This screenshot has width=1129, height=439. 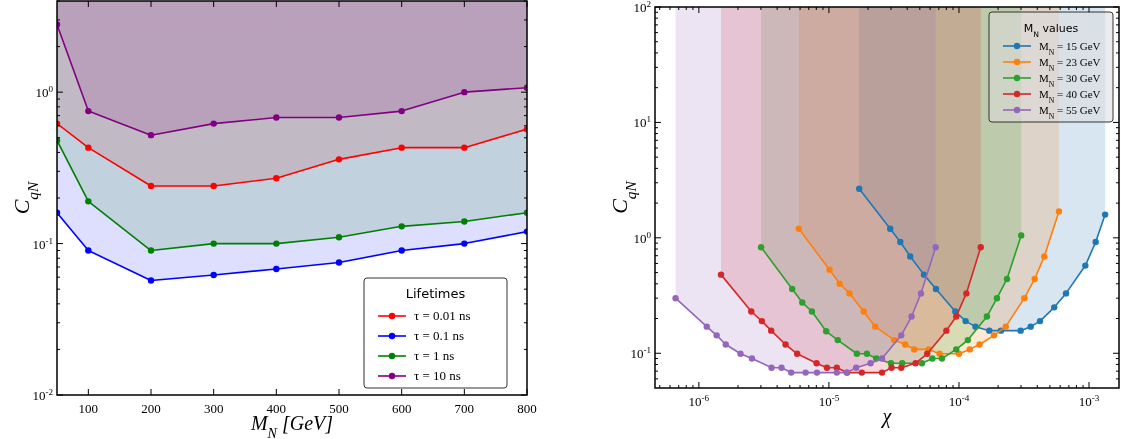 I want to click on y-tick-label: 10$^{-2}$, so click(x=43, y=395).